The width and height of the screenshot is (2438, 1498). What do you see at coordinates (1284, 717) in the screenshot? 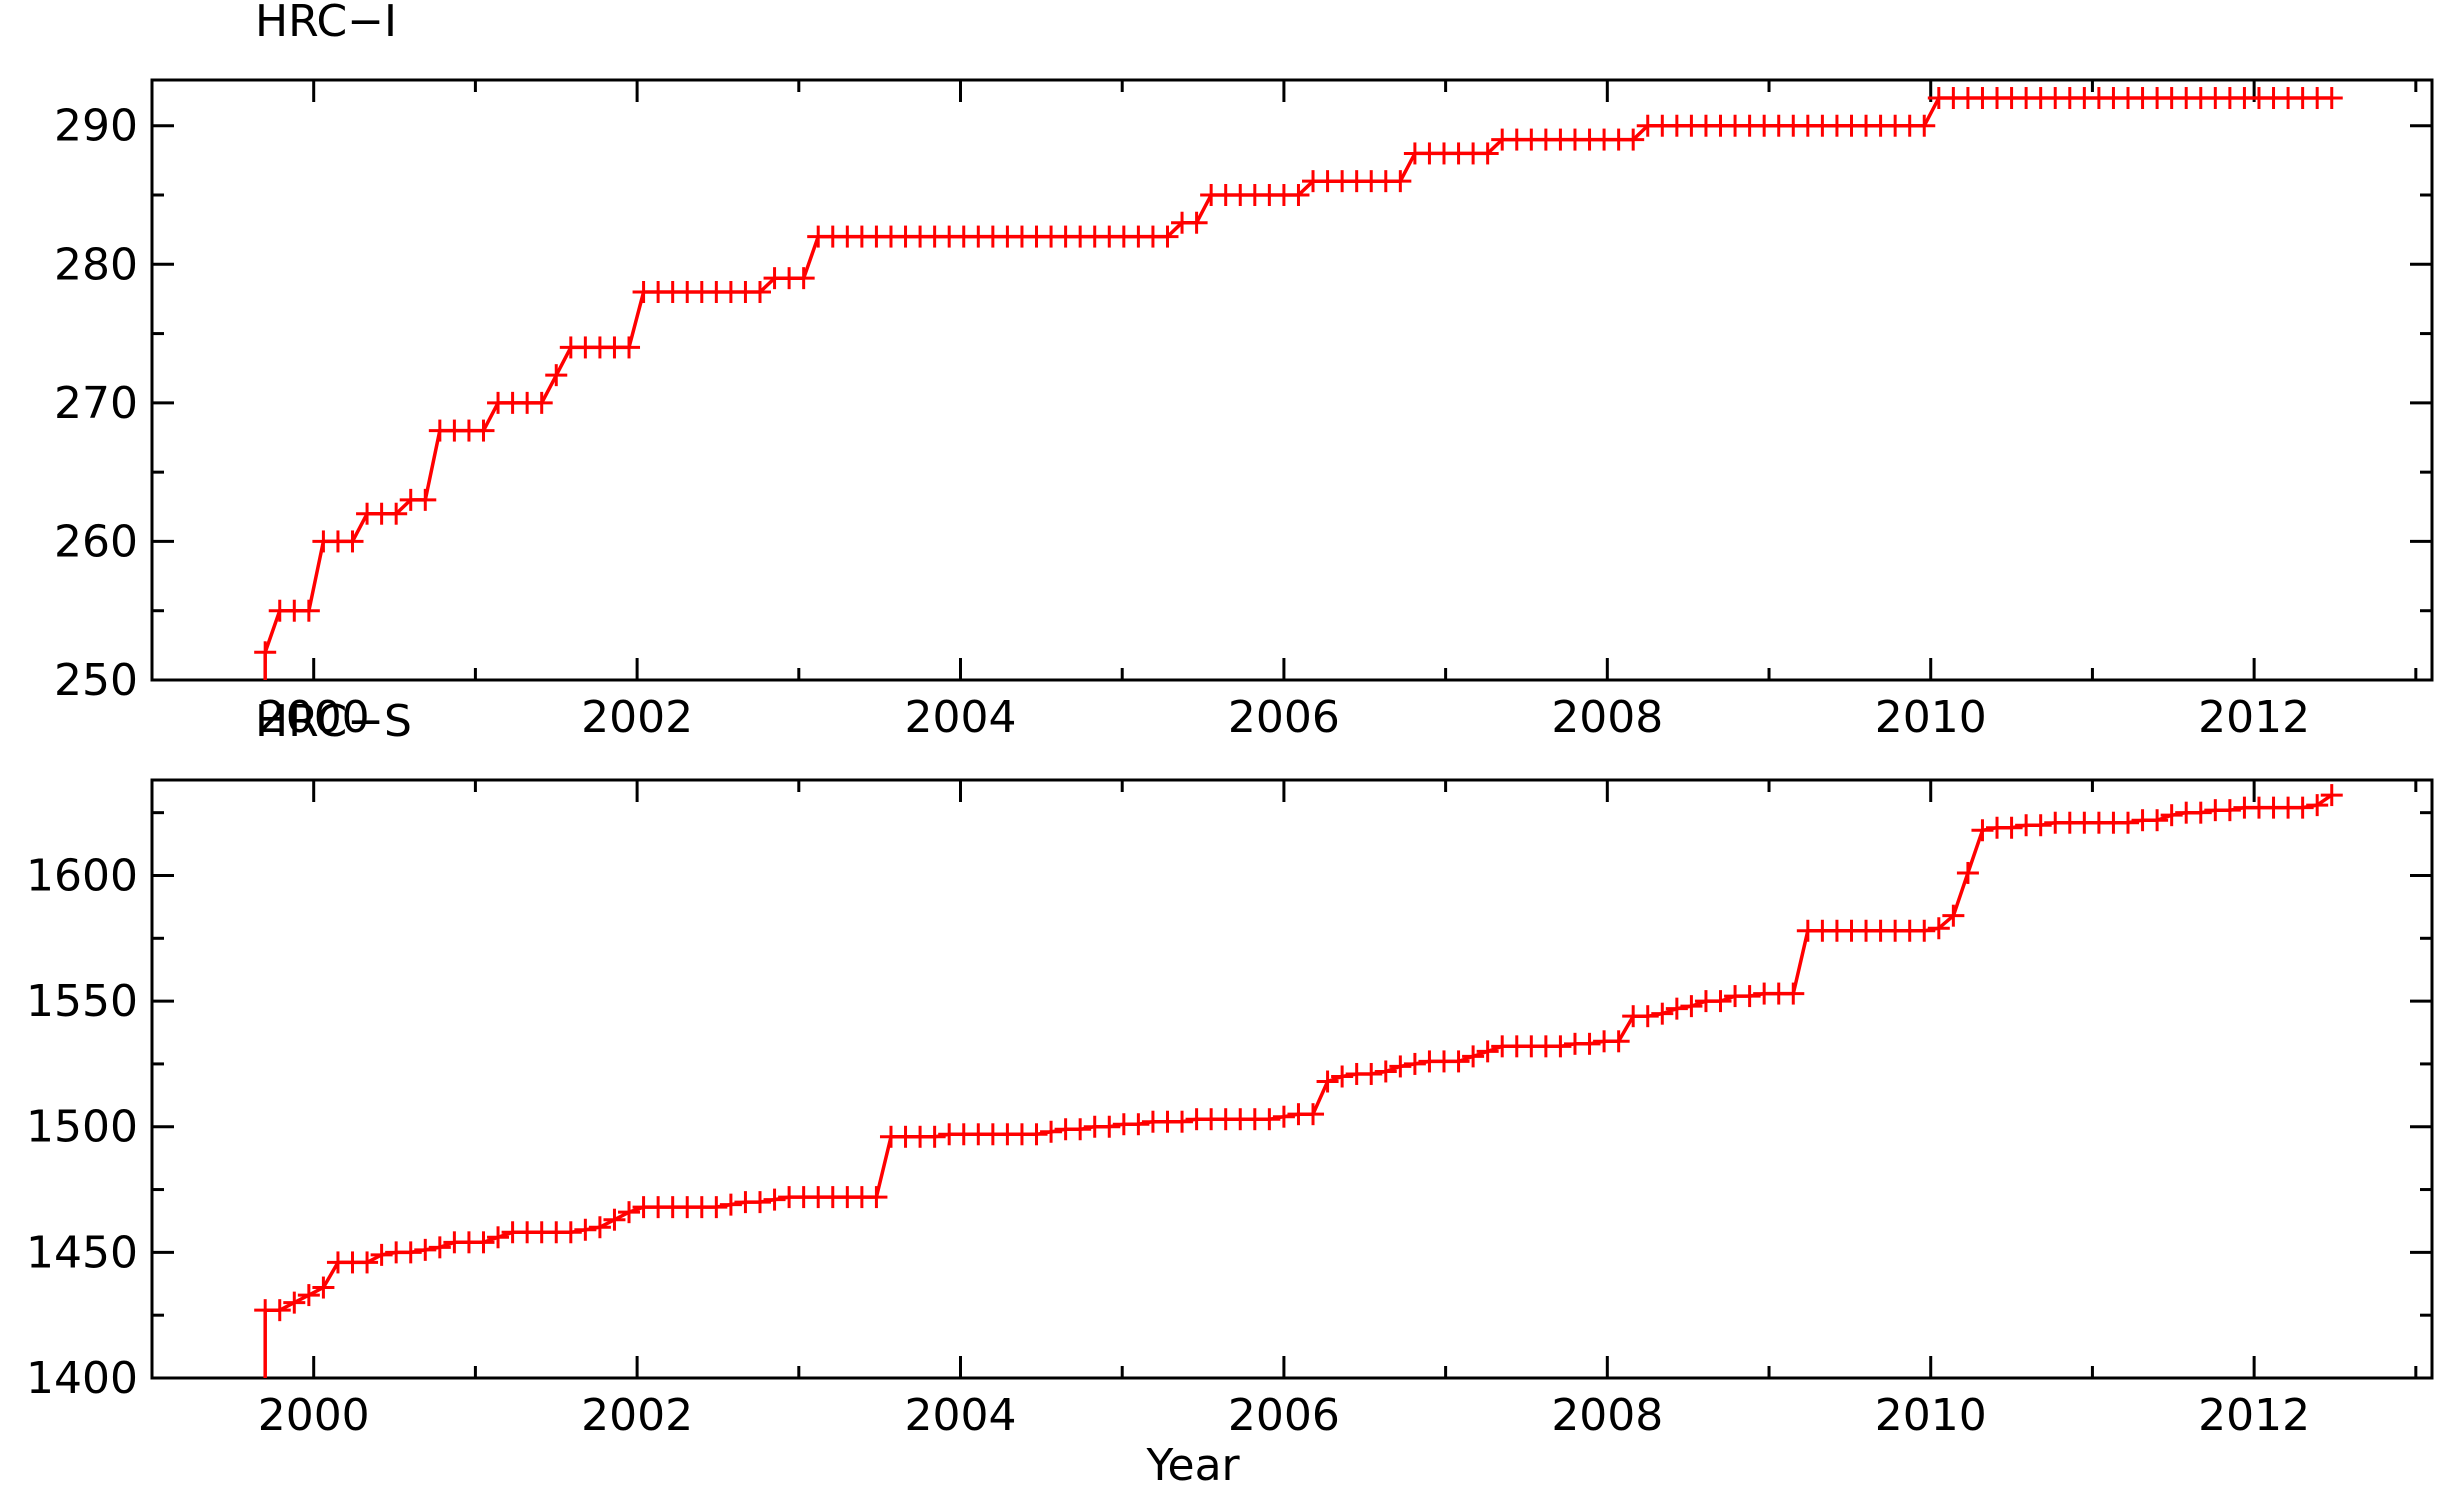
I see `x-tick-label: 2006` at bounding box center [1284, 717].